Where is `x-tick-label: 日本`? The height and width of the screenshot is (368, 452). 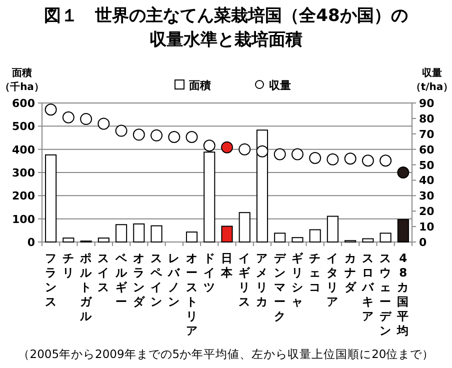 x-tick-label: 日本 is located at coordinates (227, 265).